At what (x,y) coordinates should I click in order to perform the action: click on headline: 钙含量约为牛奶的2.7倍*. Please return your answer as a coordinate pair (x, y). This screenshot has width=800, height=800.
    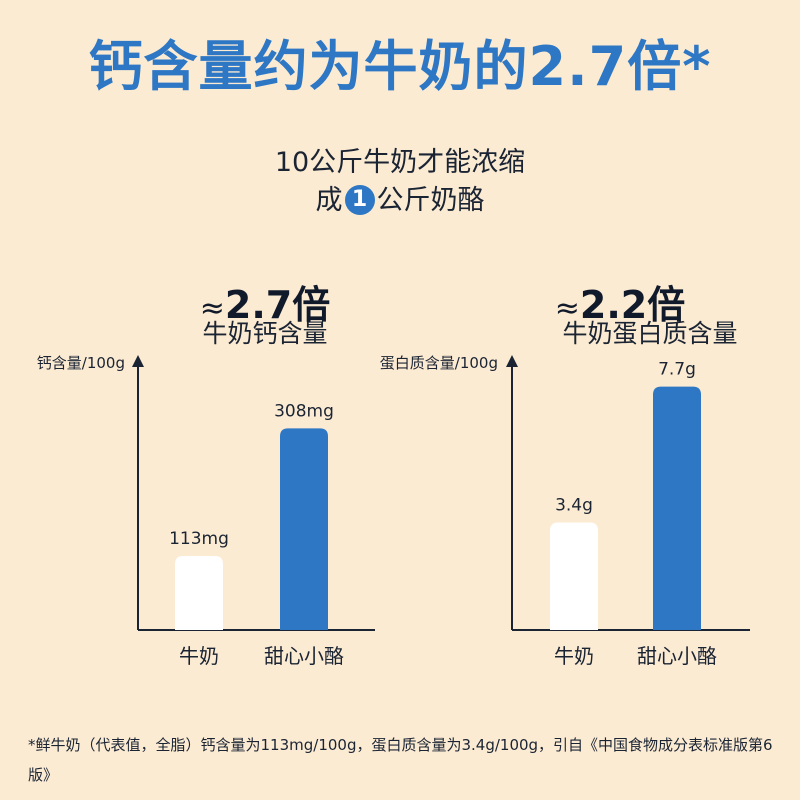
    Looking at the image, I should click on (400, 66).